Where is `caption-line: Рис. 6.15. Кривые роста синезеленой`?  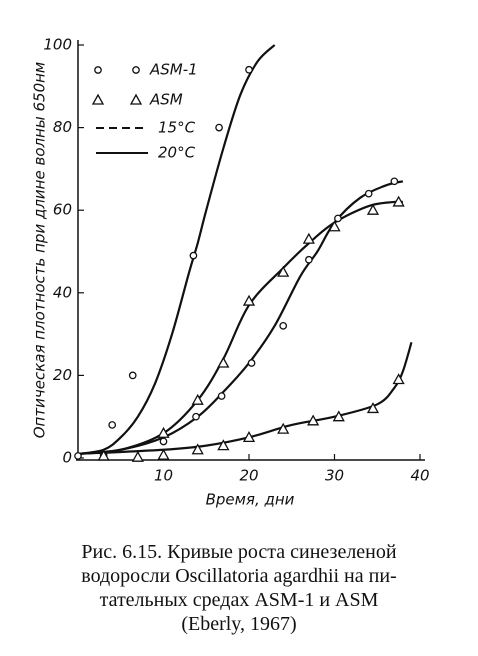
caption-line: Рис. 6.15. Кривые роста синезеленой is located at coordinates (239, 552).